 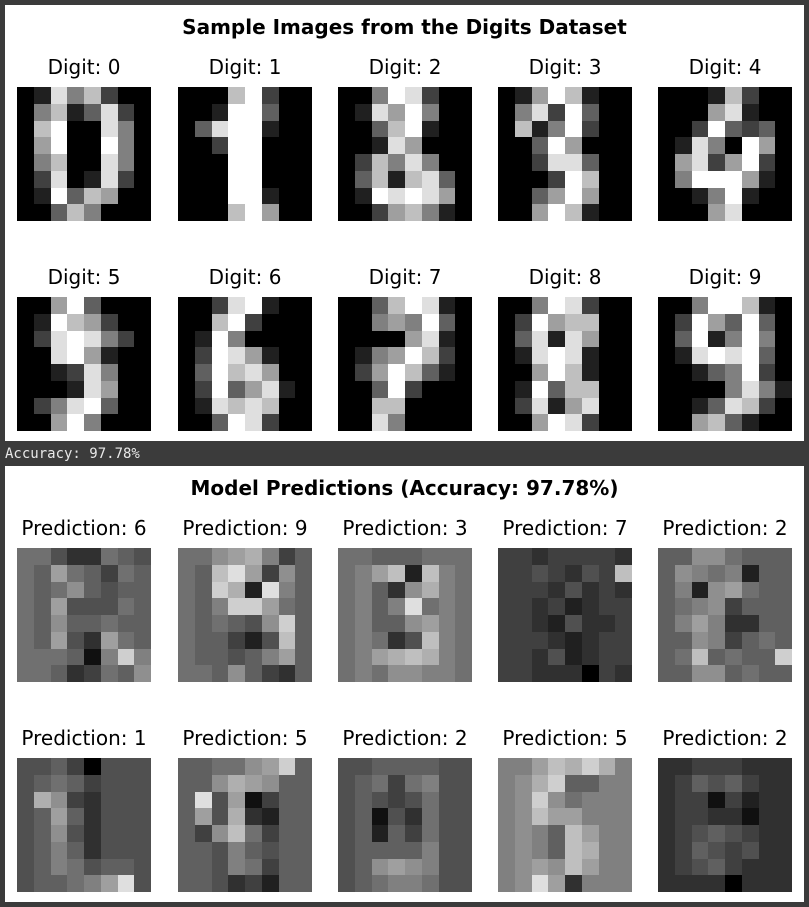 I want to click on digit-panel-label: Digit: 7, so click(x=405, y=277).